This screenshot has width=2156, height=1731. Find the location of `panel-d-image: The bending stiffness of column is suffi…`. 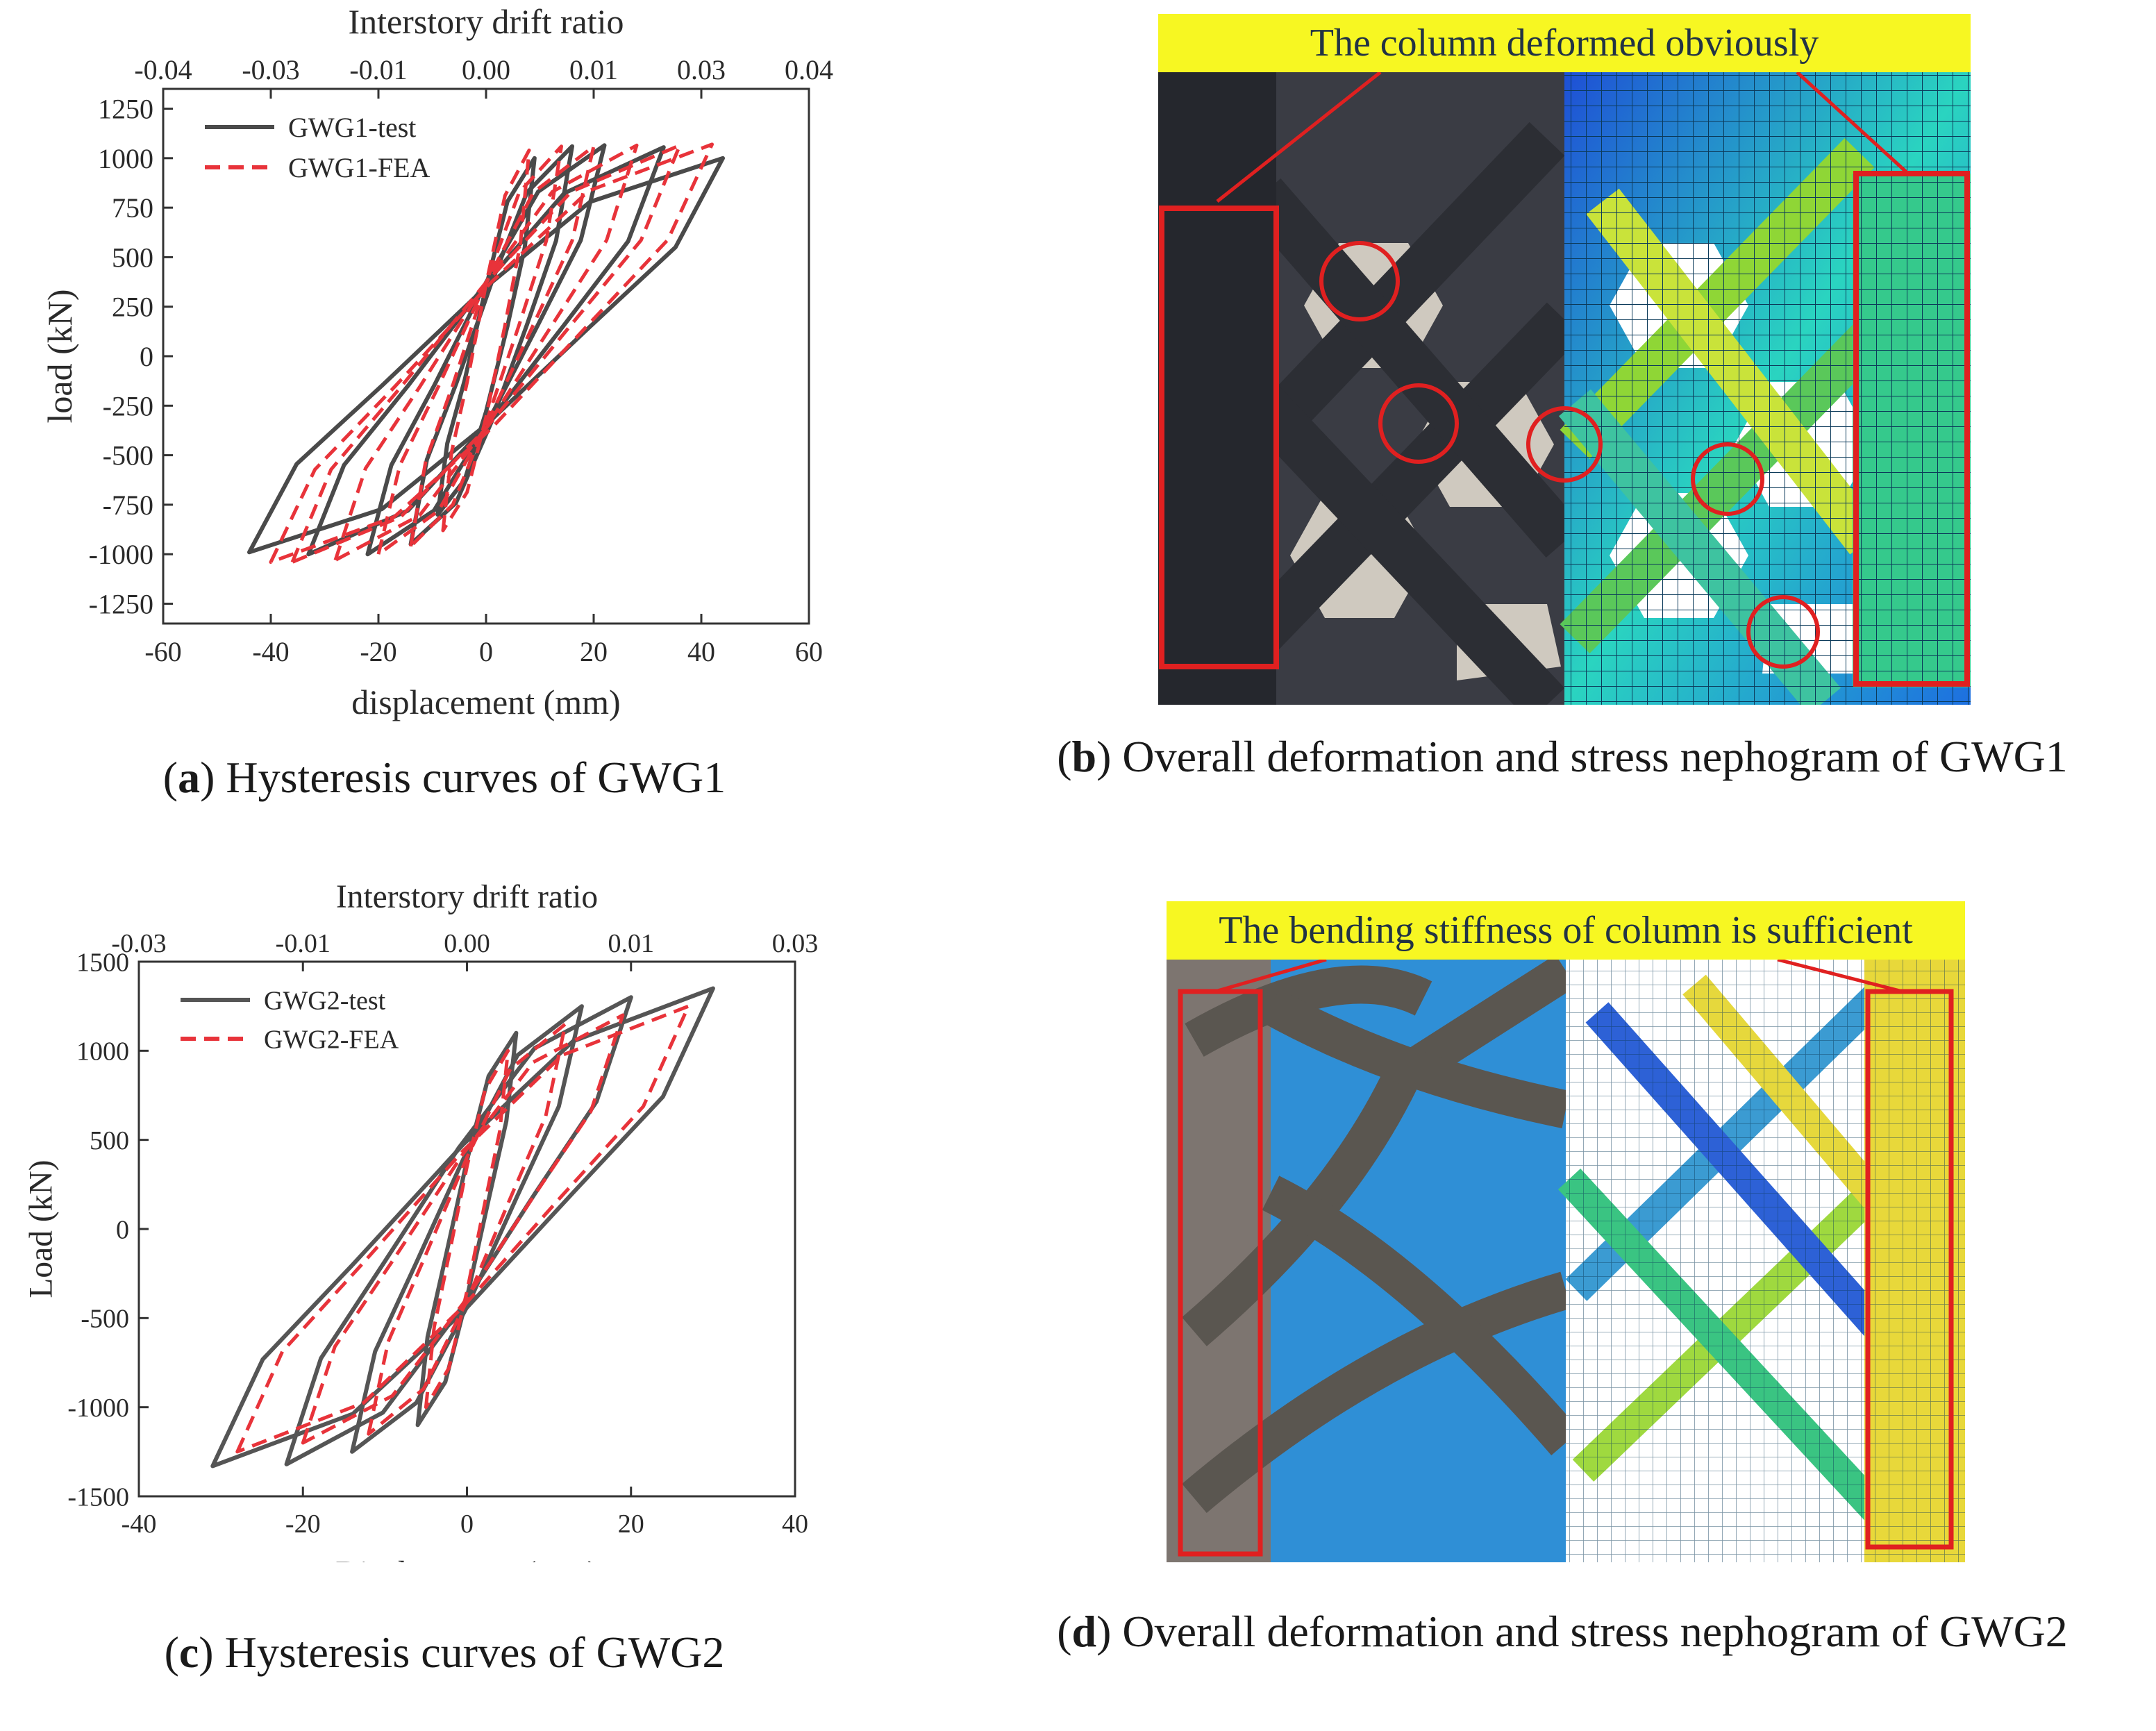

panel-d-image: The bending stiffness of column is suffi… is located at coordinates (1566, 1231).